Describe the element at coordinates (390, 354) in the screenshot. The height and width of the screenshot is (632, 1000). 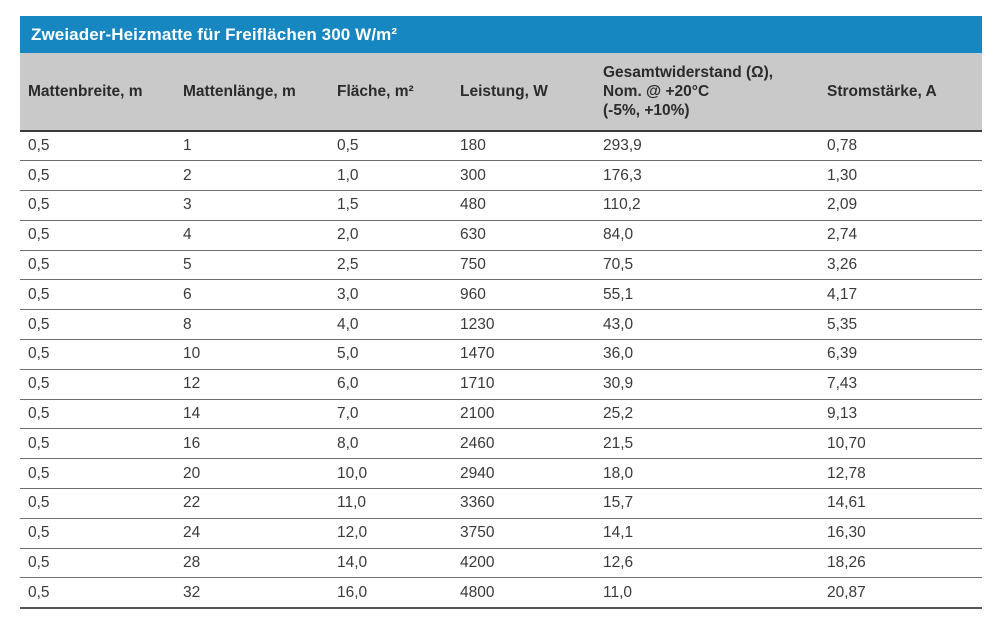
I see `table-cell: 5,0` at that location.